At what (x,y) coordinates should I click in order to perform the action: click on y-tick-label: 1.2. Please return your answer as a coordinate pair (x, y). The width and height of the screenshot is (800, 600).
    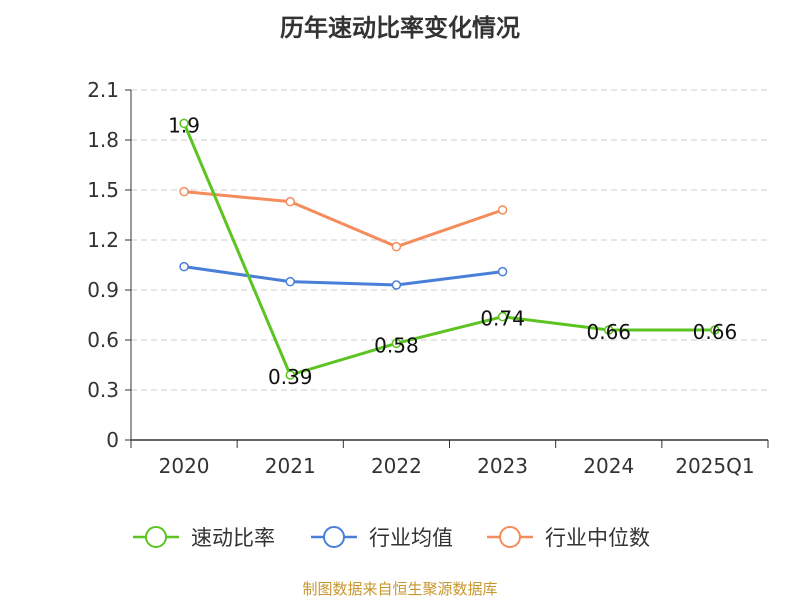
    Looking at the image, I should click on (103, 240).